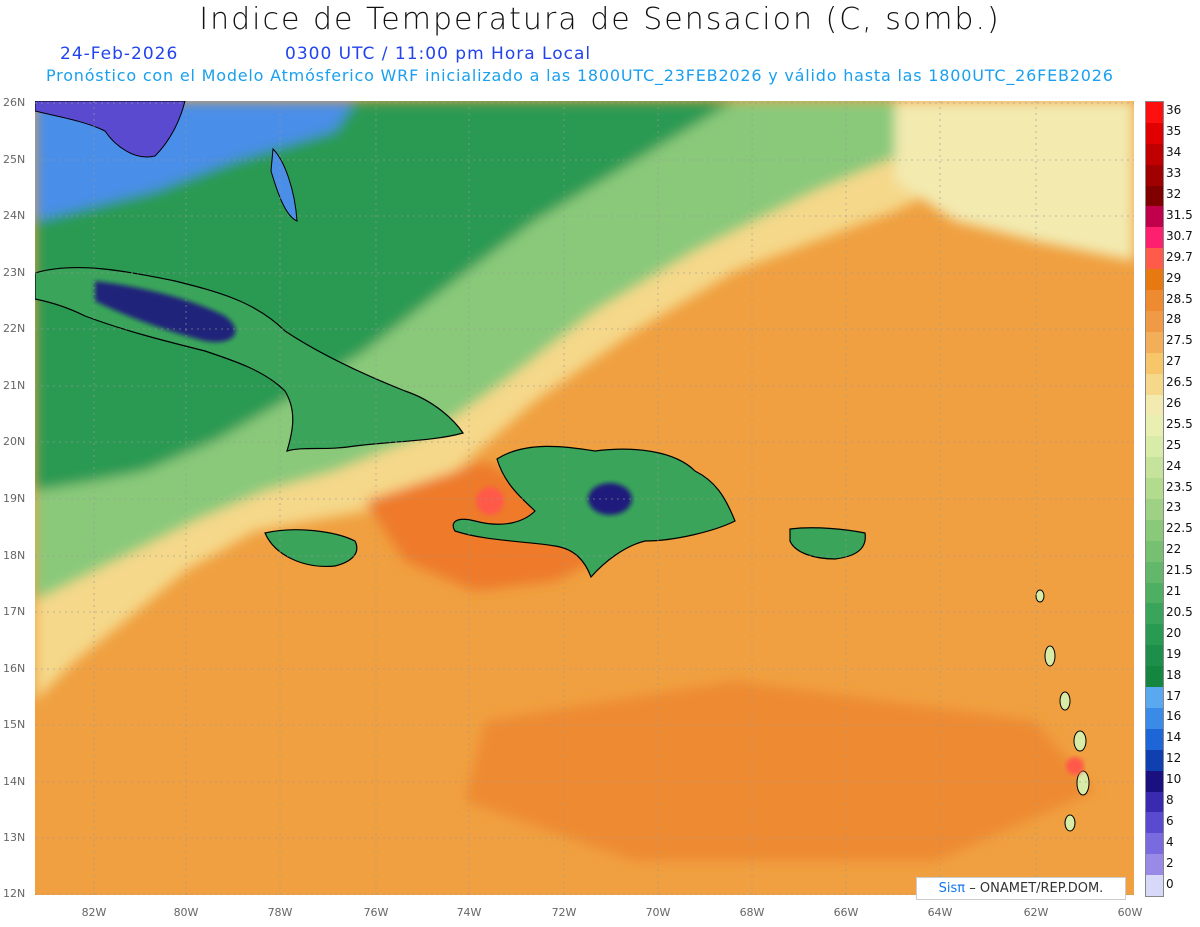 Image resolution: width=1200 pixels, height=927 pixels. I want to click on hispaniola-island, so click(594, 512).